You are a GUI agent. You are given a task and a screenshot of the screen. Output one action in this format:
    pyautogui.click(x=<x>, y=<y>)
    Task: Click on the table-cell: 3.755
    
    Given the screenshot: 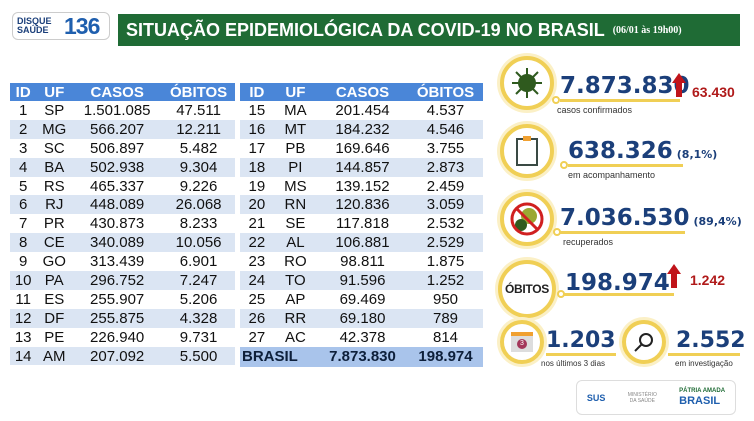 What is the action you would take?
    pyautogui.click(x=445, y=148)
    